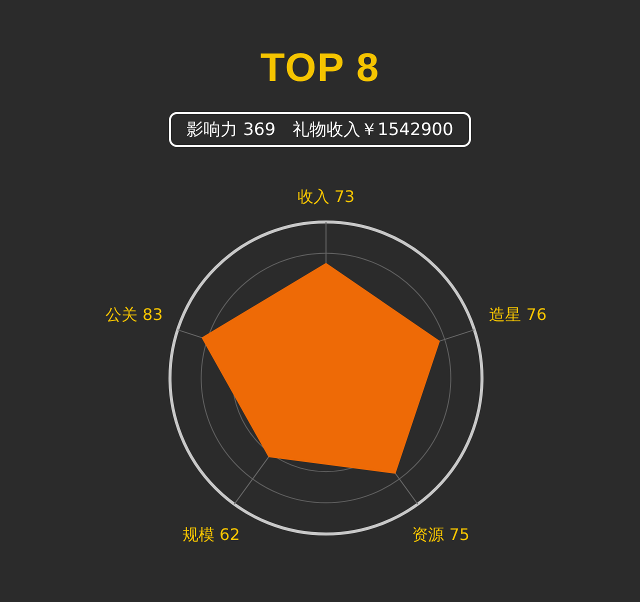 The width and height of the screenshot is (640, 602). I want to click on spoke-label: 资源 75, so click(441, 534).